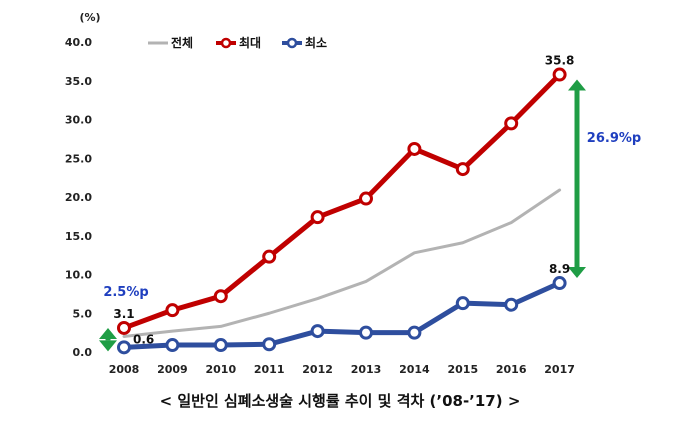  What do you see at coordinates (78, 120) in the screenshot?
I see `y-tick-label: 30.0` at bounding box center [78, 120].